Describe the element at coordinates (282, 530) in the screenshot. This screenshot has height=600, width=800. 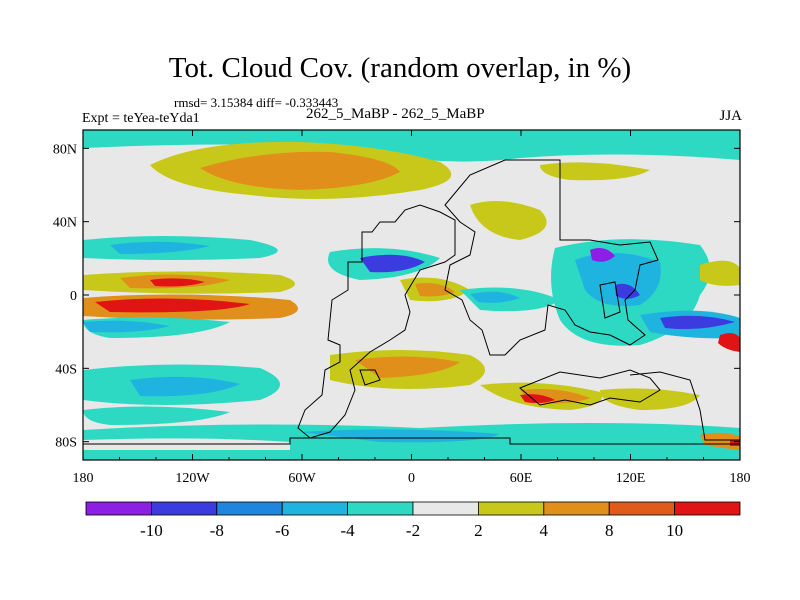
I see `colorbar-label: -6` at that location.